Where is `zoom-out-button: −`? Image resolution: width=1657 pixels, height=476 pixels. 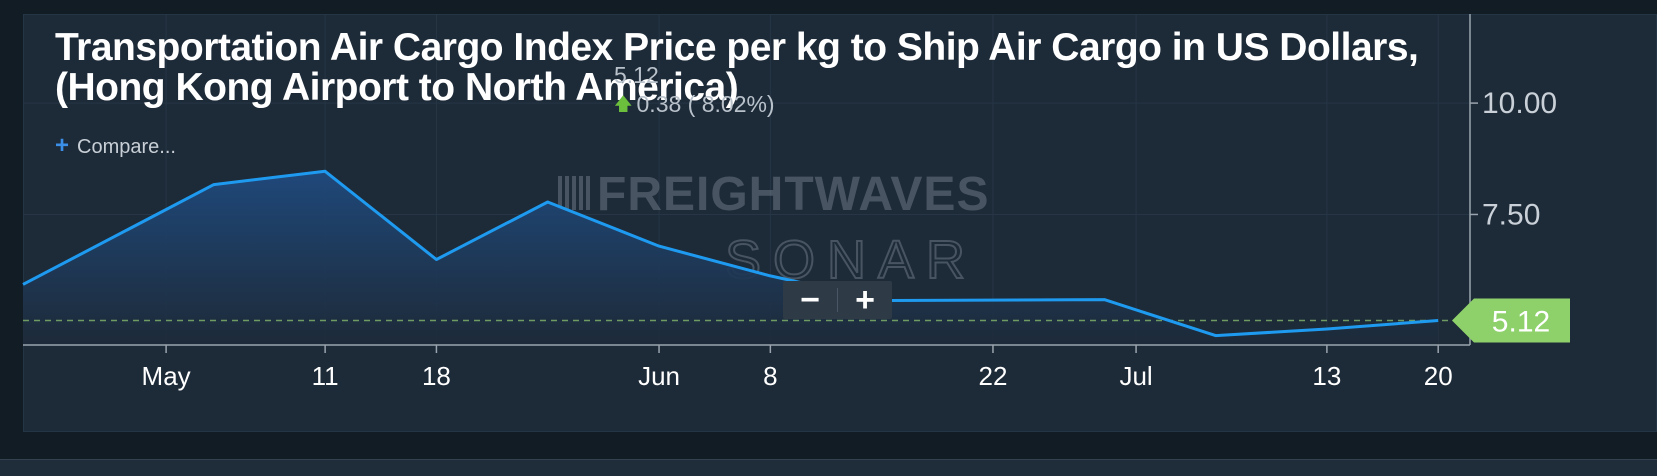
zoom-out-button: − is located at coordinates (810, 300).